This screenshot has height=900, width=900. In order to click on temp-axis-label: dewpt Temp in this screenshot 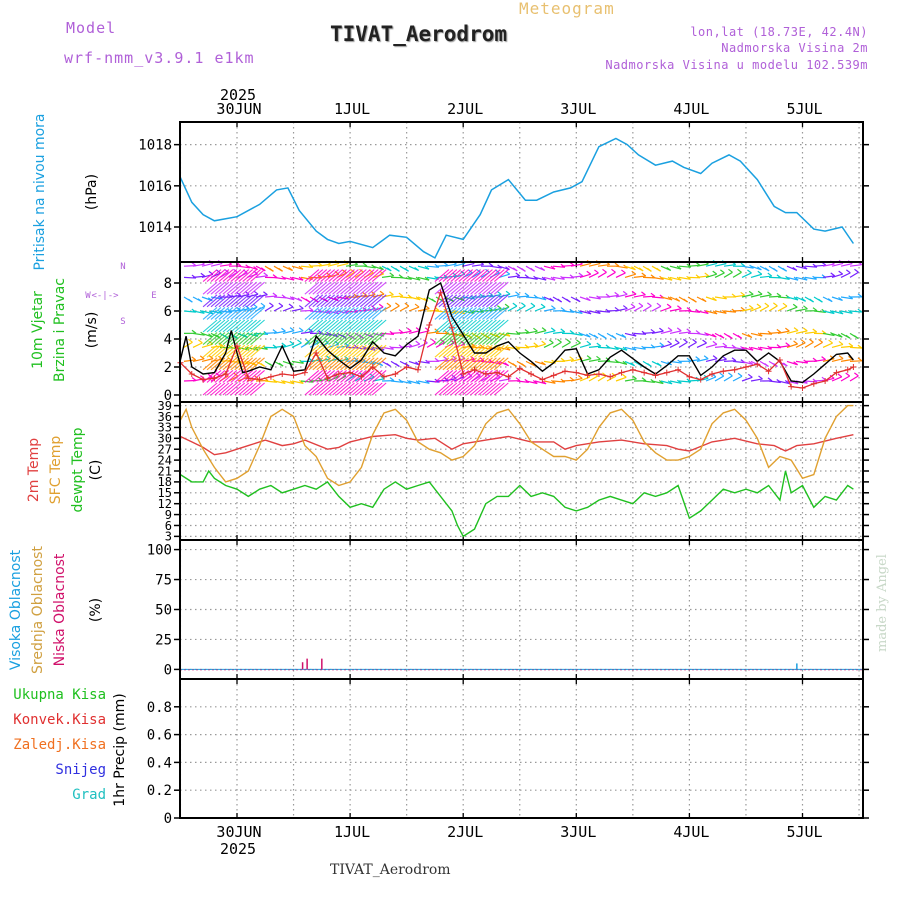, I will do `click(78, 469)`.